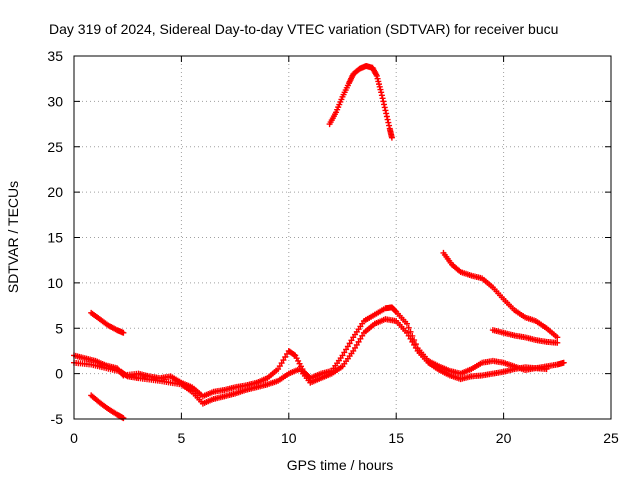 The image size is (640, 480). Describe the element at coordinates (55, 101) in the screenshot. I see `y-tick-label: 30` at that location.